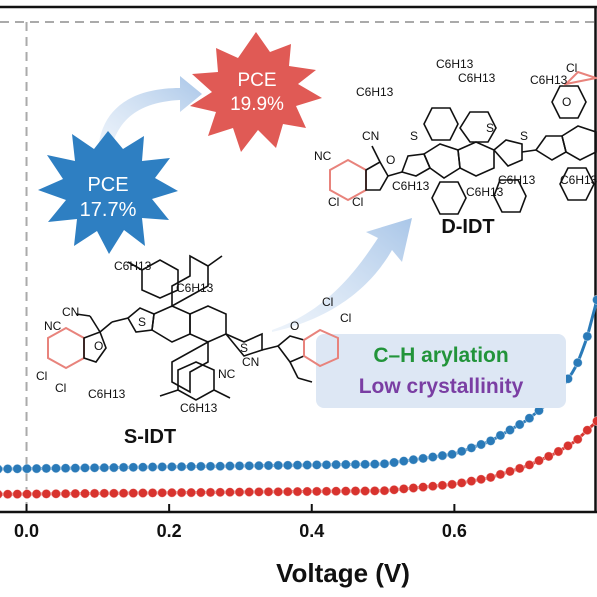  Describe the element at coordinates (150, 437) in the screenshot. I see `s-idt-label: S-IDT` at that location.